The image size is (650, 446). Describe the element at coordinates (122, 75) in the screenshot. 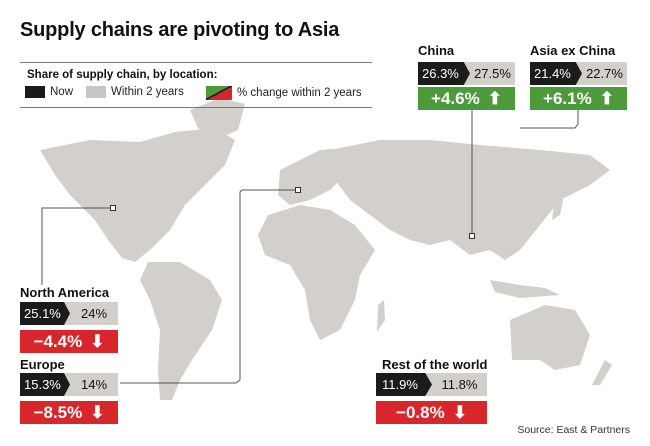

I see `legend-heading: Share of supply chain, by location:` at that location.